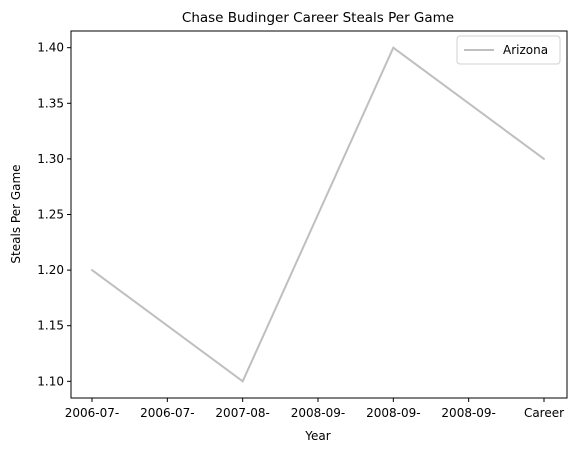 The image size is (579, 453). Describe the element at coordinates (242, 413) in the screenshot. I see `x-tick-label: 2007-08-` at that location.